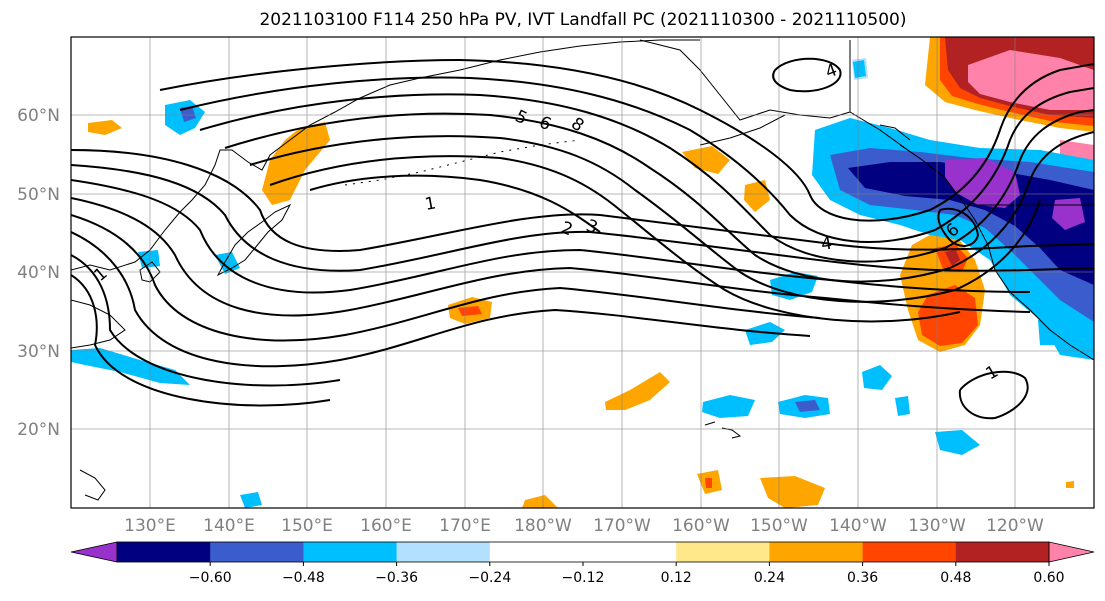  What do you see at coordinates (1070, 484) in the screenshot?
I see `shade-pos-s4` at bounding box center [1070, 484].